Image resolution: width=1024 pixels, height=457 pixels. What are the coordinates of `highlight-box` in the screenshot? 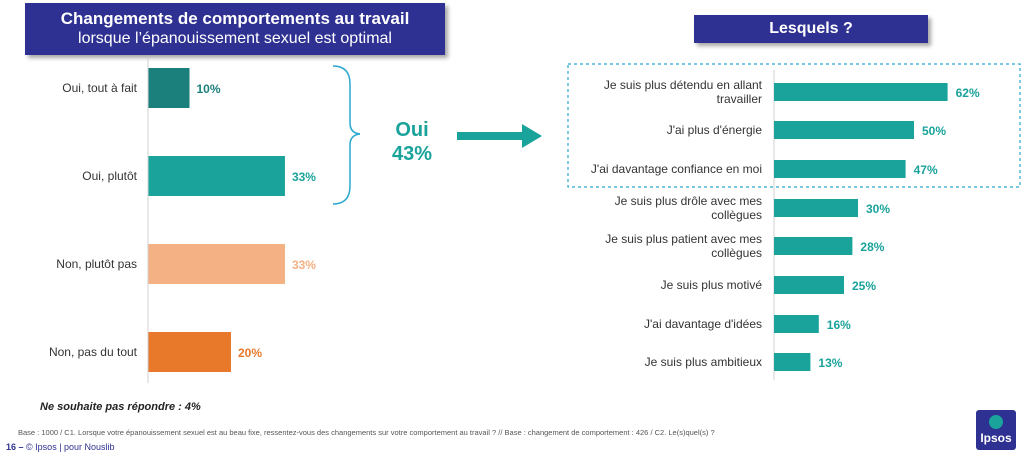 It's located at (794, 125).